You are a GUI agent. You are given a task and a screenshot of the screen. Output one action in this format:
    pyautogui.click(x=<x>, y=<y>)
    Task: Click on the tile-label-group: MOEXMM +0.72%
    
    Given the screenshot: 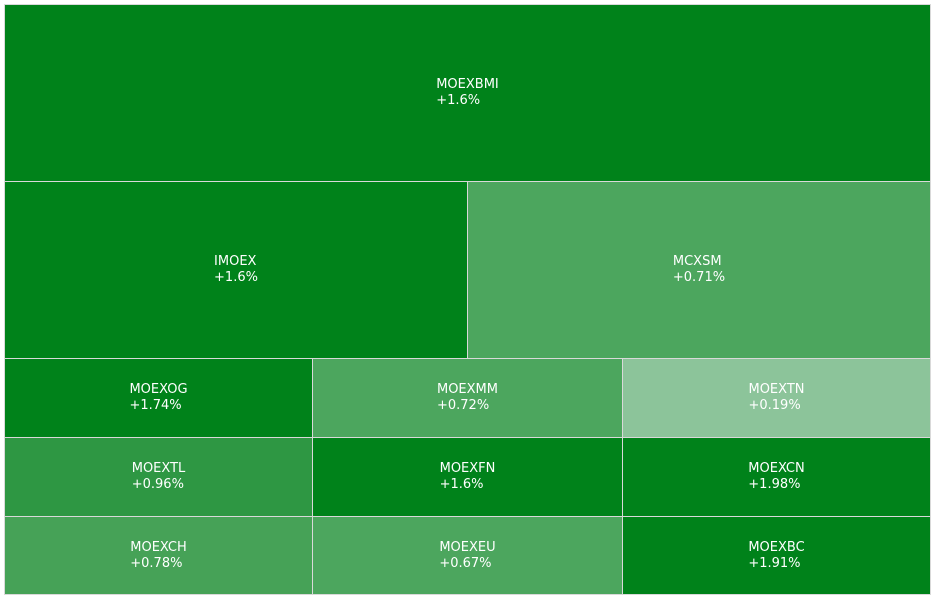 What is the action you would take?
    pyautogui.click(x=467, y=398)
    